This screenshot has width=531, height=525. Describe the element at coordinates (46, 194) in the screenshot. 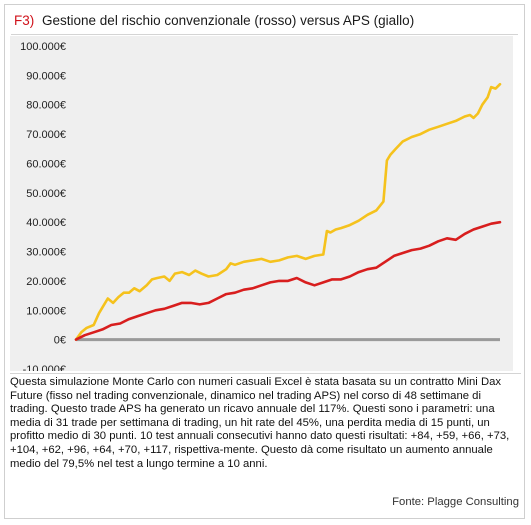

I see `y-tick-label: 50.000€` at that location.